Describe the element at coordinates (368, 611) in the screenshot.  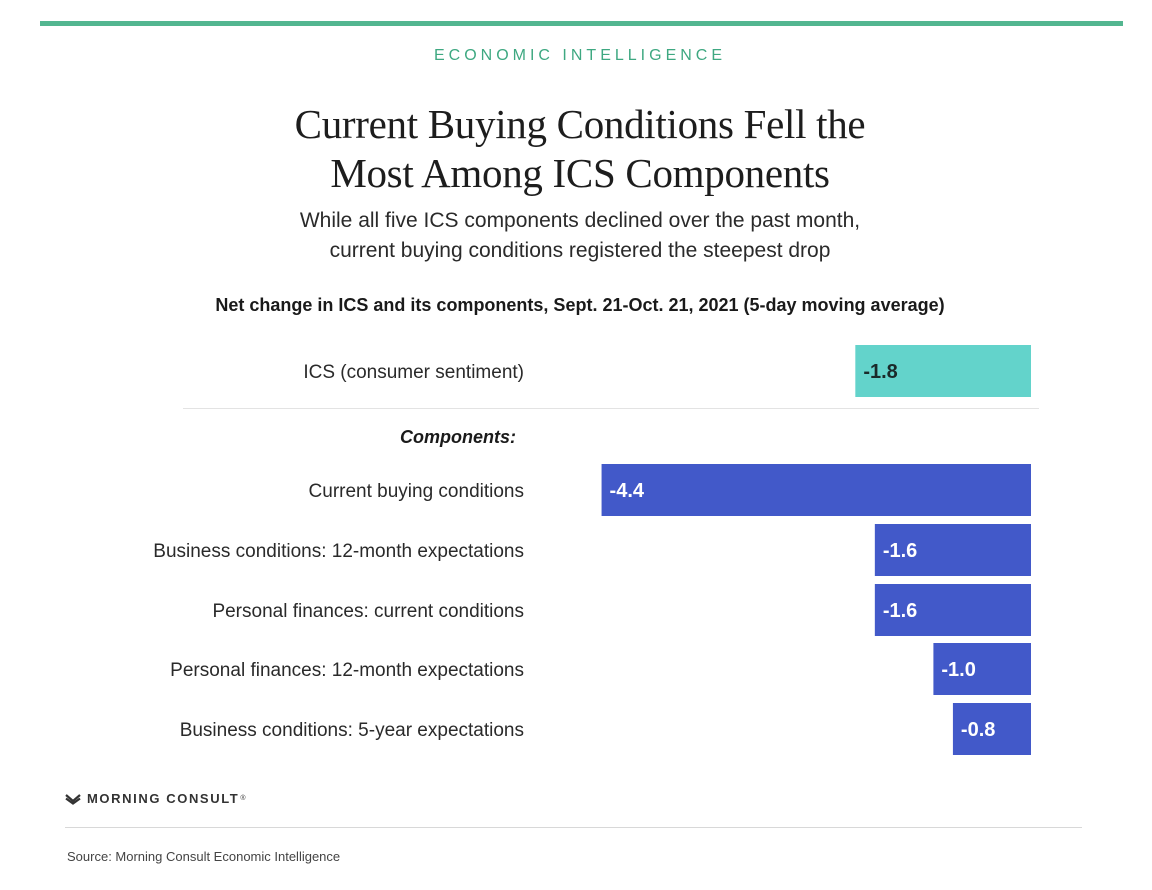
I see `category-label-3: Personal finances: current conditions` at that location.